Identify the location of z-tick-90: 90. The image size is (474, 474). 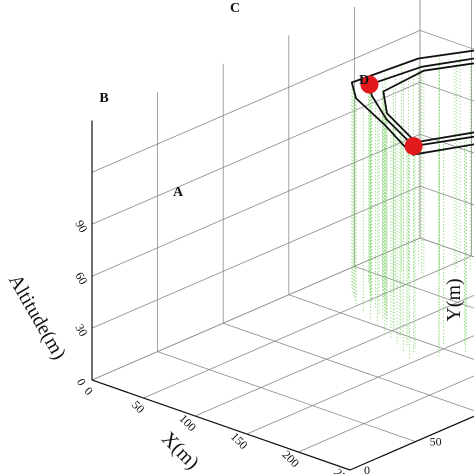
(81, 226).